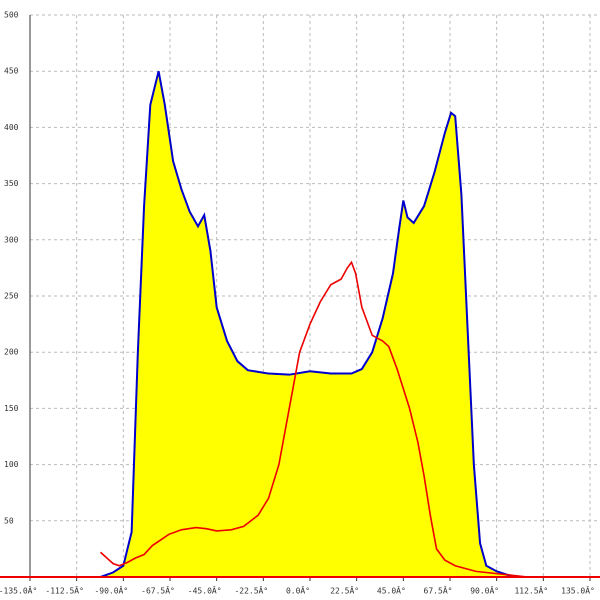 The width and height of the screenshot is (600, 600). What do you see at coordinates (298, 590) in the screenshot?
I see `x-tick-label: 0.0Â°` at bounding box center [298, 590].